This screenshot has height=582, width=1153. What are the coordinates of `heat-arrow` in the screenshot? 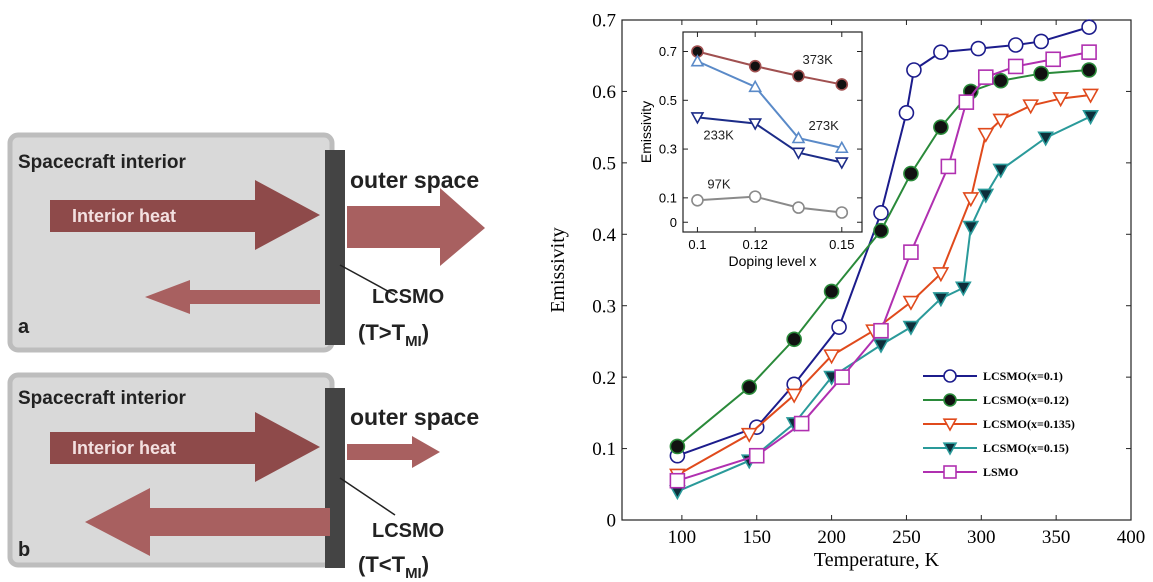 It's located at (185, 215).